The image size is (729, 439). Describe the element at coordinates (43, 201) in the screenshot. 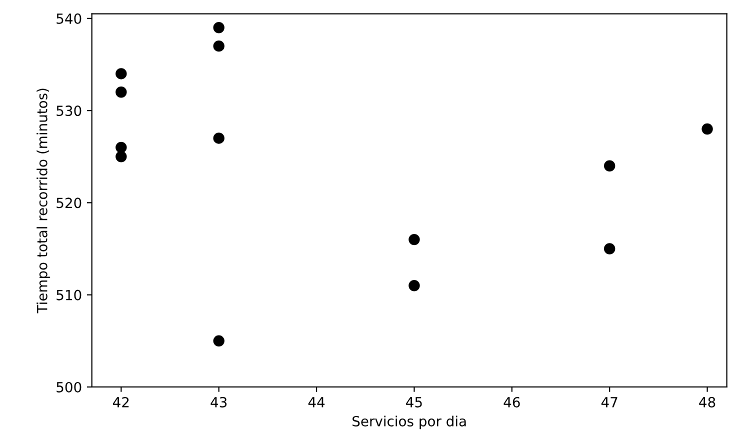

I see `y-axis-title: Tiempo total recorrido (minutos)` at that location.